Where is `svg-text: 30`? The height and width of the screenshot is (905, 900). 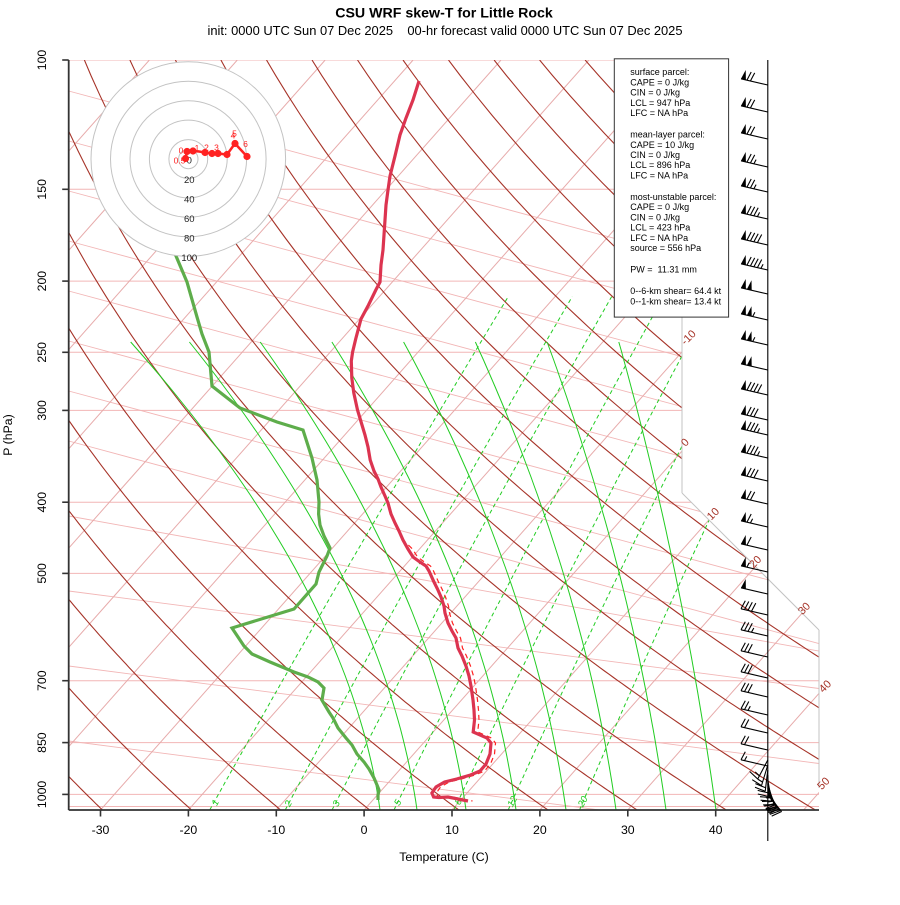 svg-text: 30 is located at coordinates (628, 830).